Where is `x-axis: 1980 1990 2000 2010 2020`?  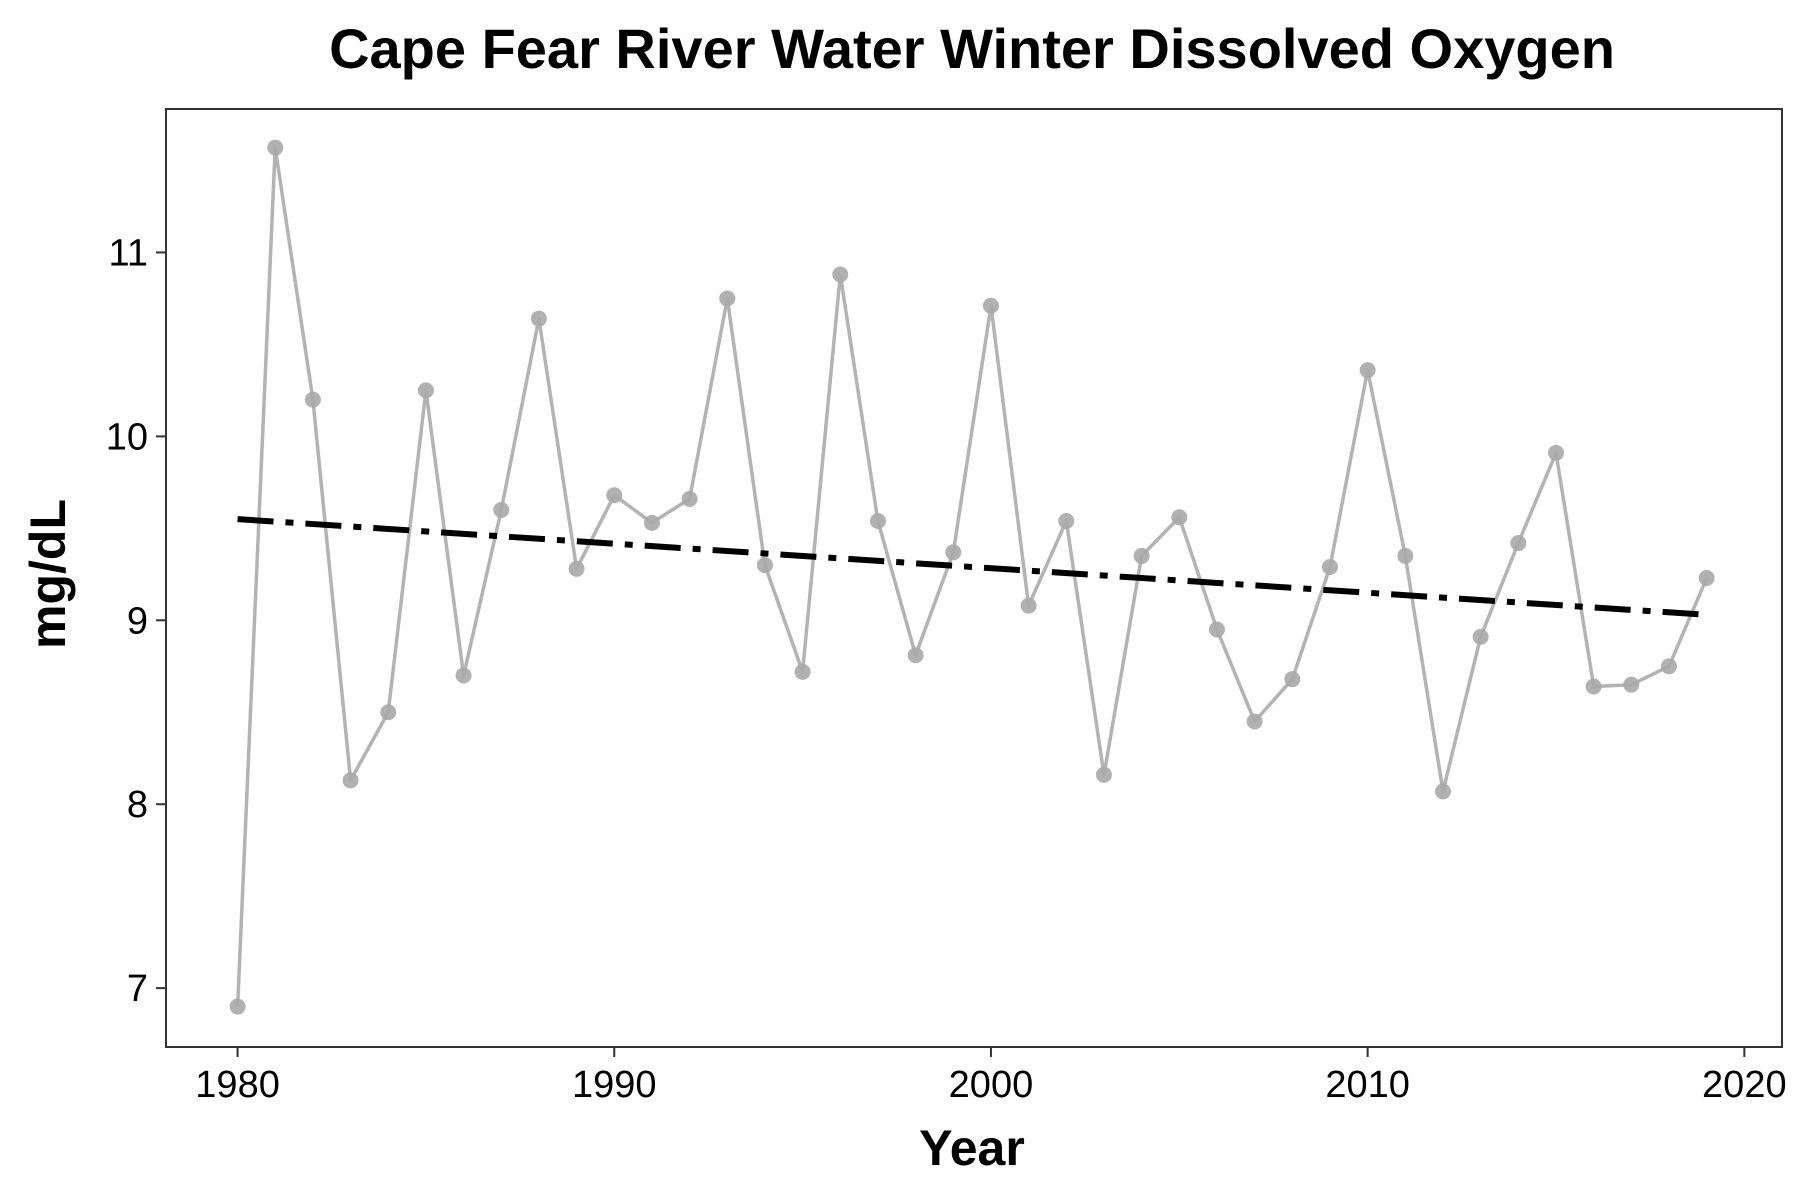
x-axis: 1980 1990 2000 2010 2020 is located at coordinates (991, 1076).